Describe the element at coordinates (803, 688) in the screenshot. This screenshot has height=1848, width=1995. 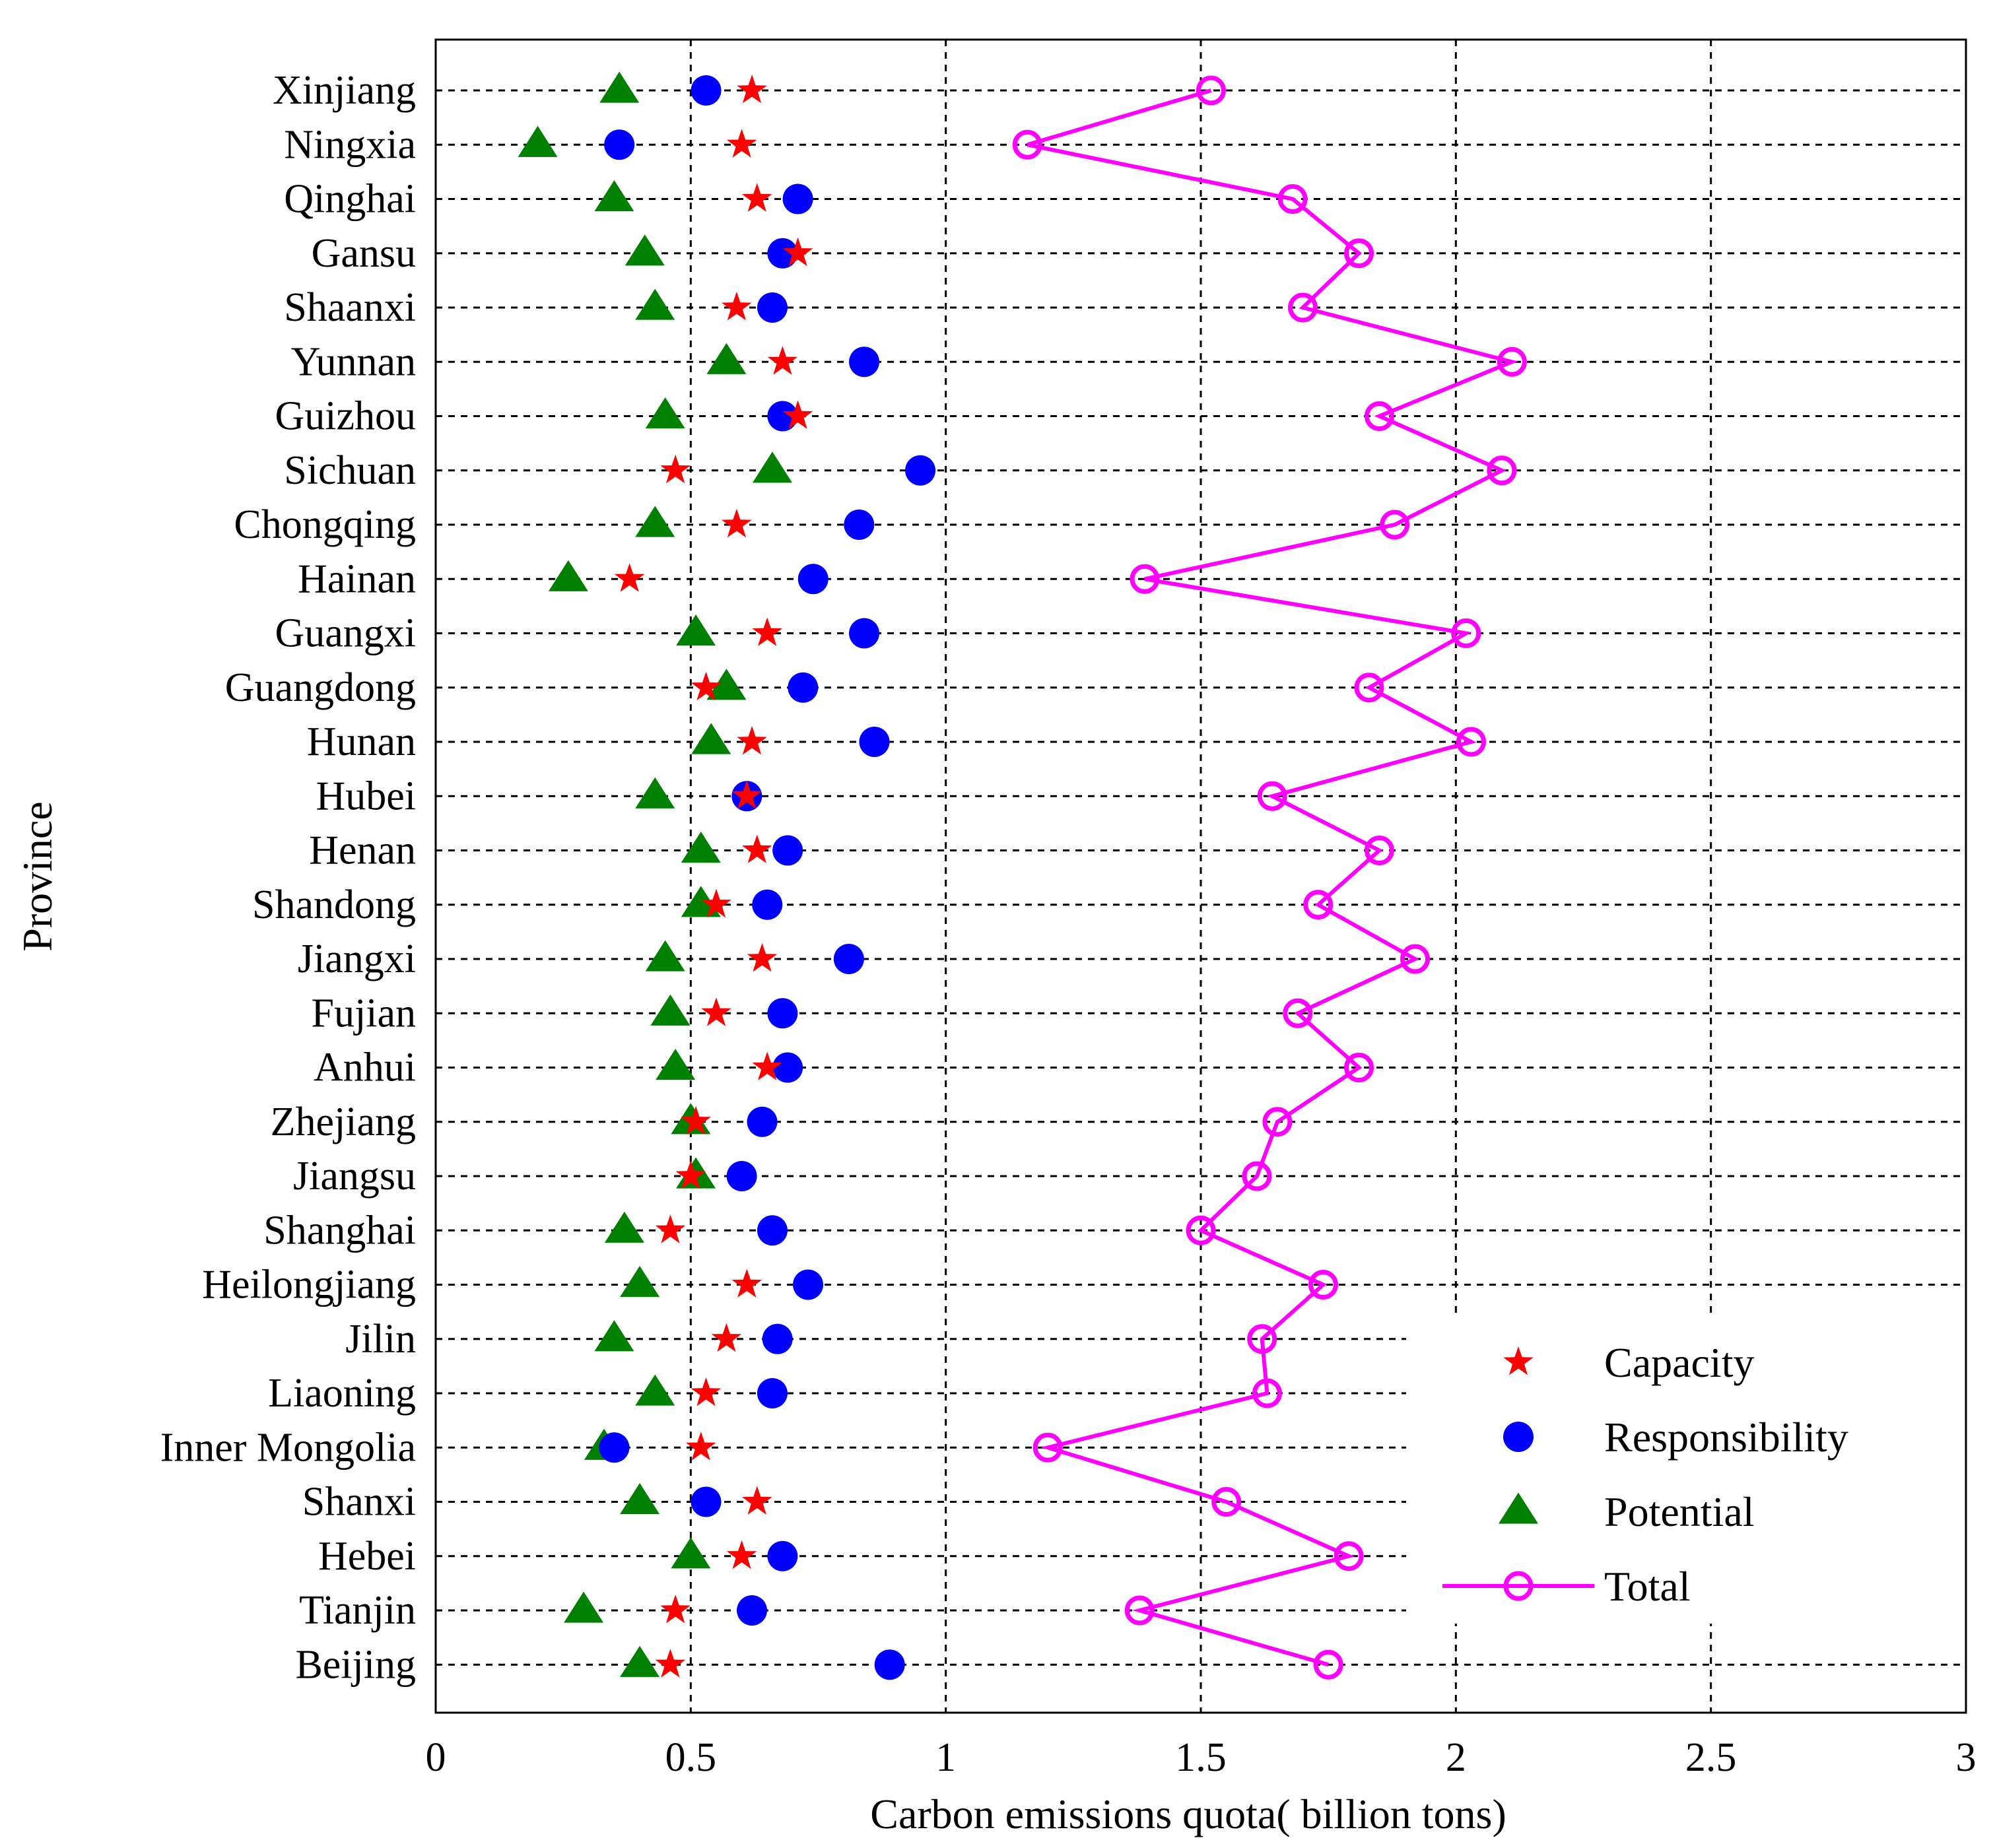
I see `point-responsibility-guangdong` at that location.